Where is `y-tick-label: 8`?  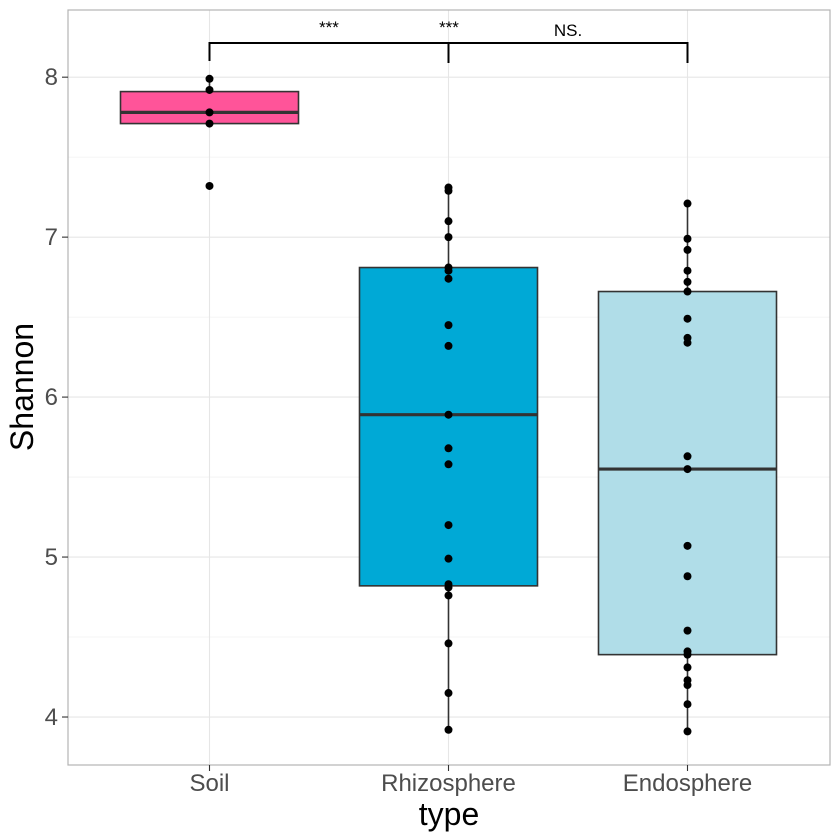
y-tick-label: 8 is located at coordinates (51, 77).